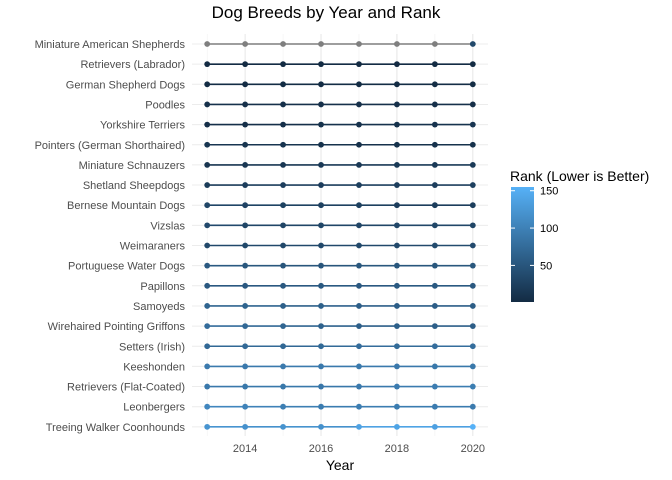  I want to click on legend-ticks: 50 100 150, so click(534, 229).